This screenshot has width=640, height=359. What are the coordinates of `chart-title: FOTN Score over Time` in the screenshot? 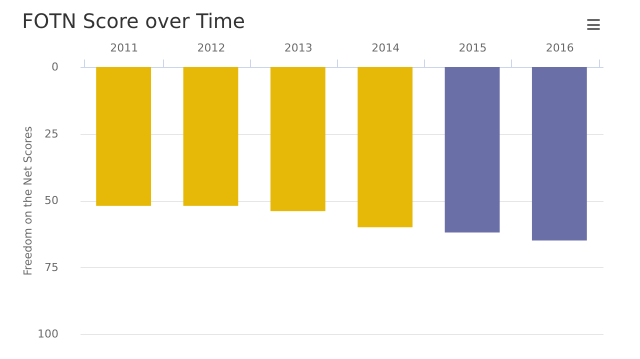 It's located at (134, 21).